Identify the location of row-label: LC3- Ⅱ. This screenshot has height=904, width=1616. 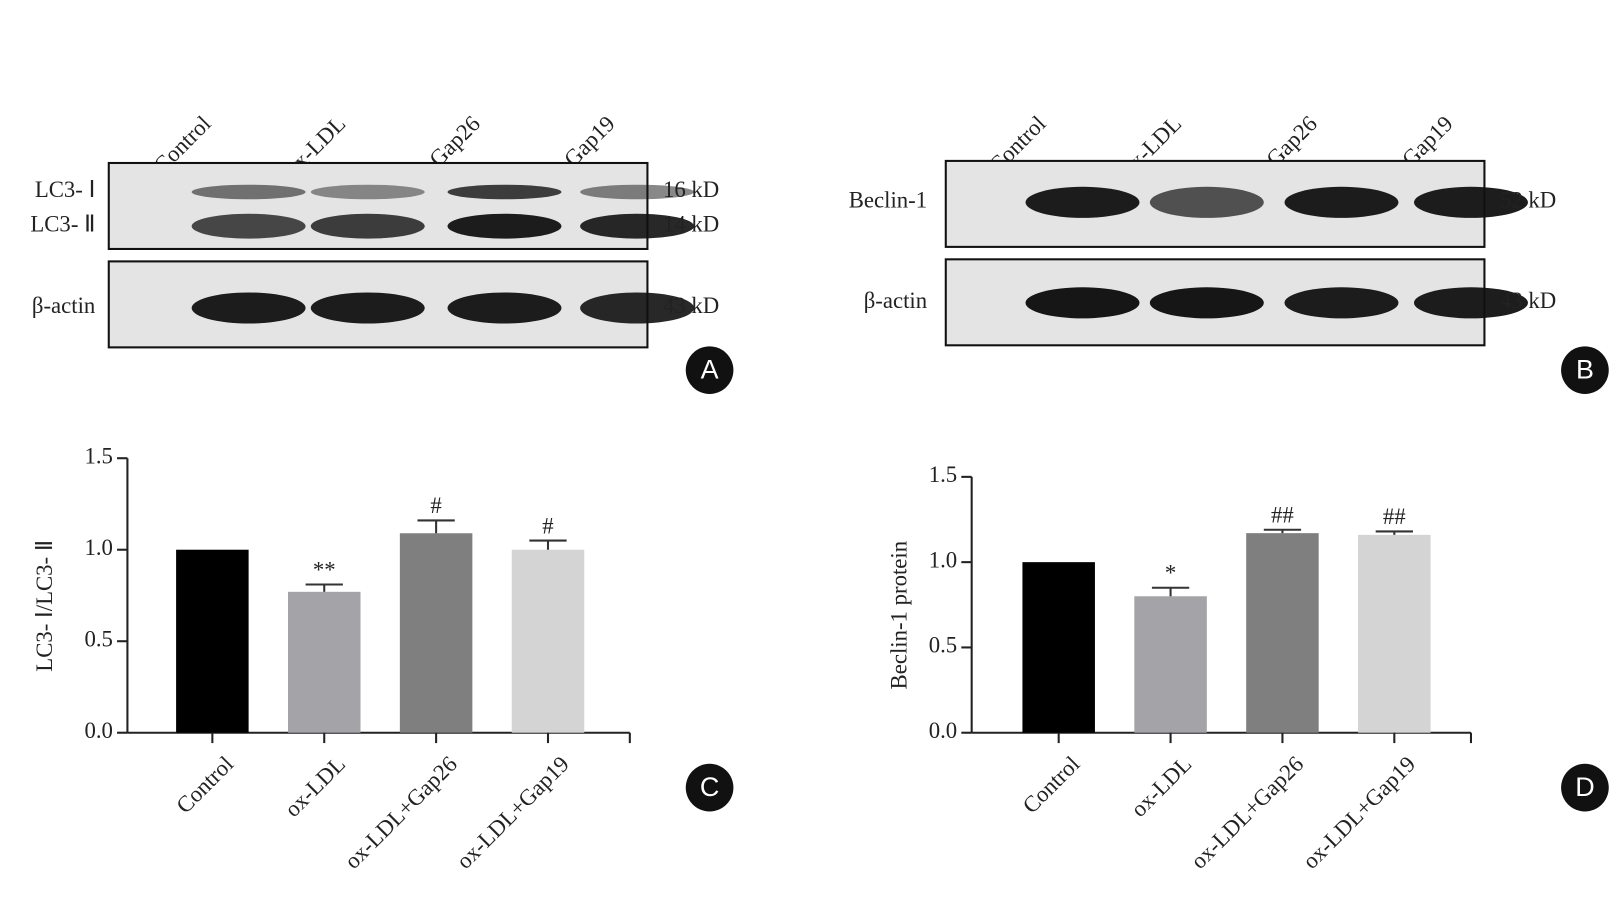
(62, 223).